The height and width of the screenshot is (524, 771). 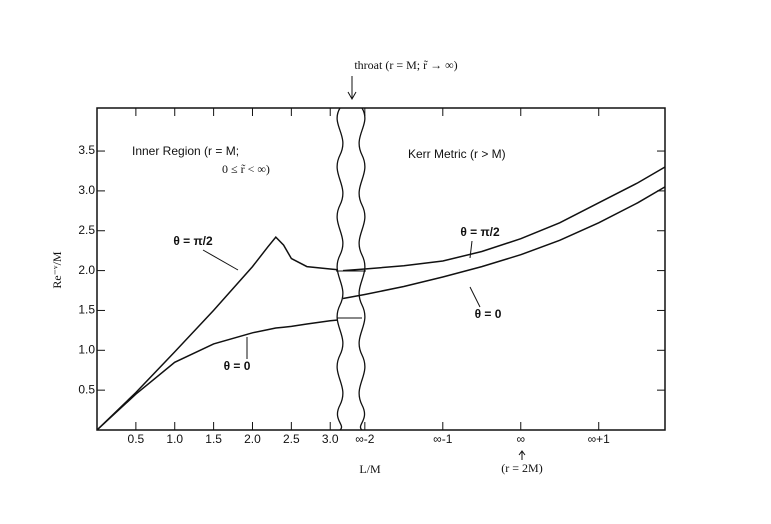 What do you see at coordinates (57, 270) in the screenshot?
I see `y-axis-label: Re⁻ᵛ/M` at bounding box center [57, 270].